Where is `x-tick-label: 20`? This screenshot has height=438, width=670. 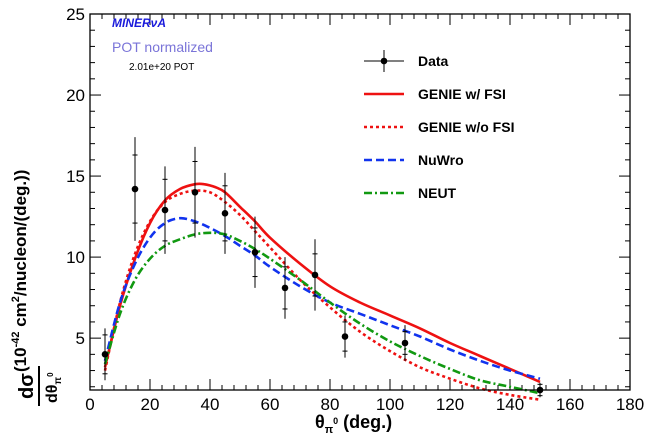
x-tick-label: 20 is located at coordinates (150, 404).